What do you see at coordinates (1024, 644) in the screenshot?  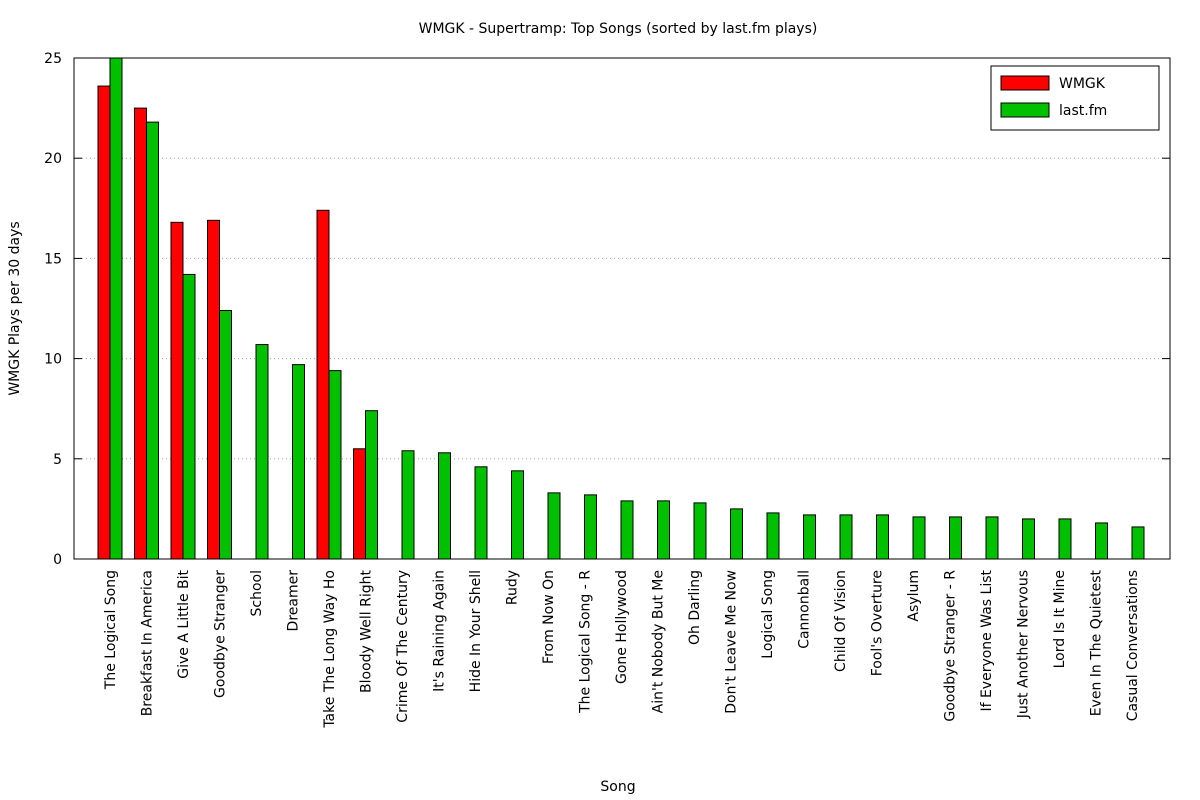 I see `x-tick-label: Just Another Nervous` at bounding box center [1024, 644].